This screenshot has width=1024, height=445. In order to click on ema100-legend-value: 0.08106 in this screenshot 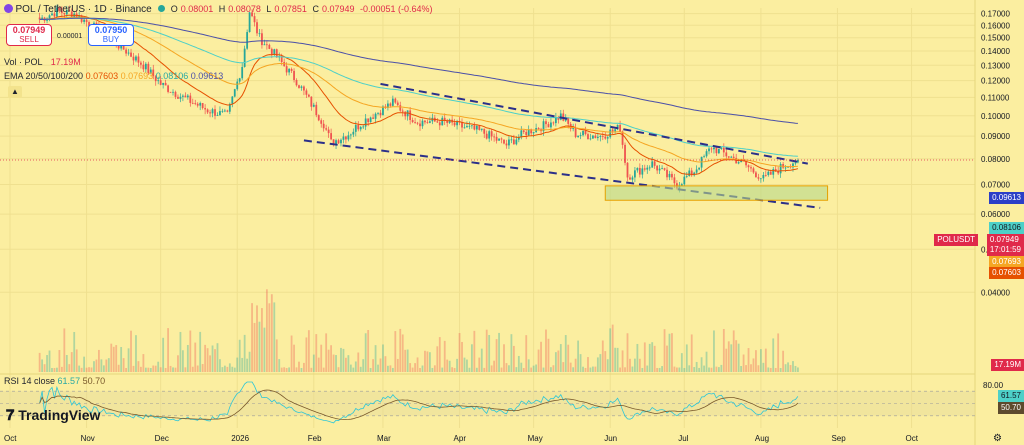, I will do `click(172, 76)`.